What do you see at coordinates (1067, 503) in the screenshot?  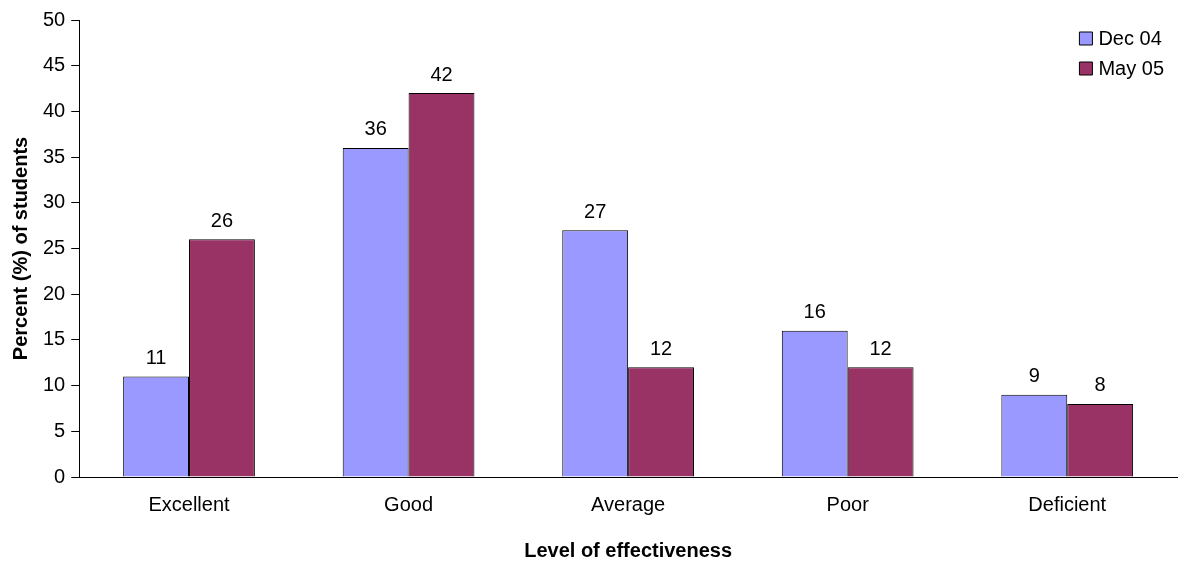 I see `x-tick-label: Deficient` at bounding box center [1067, 503].